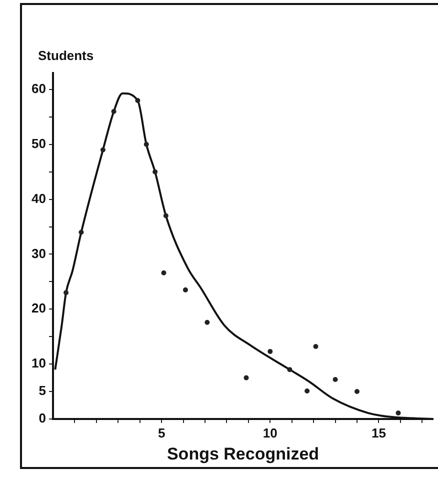 This screenshot has width=438, height=477. I want to click on x-tick-label: 15, so click(378, 432).